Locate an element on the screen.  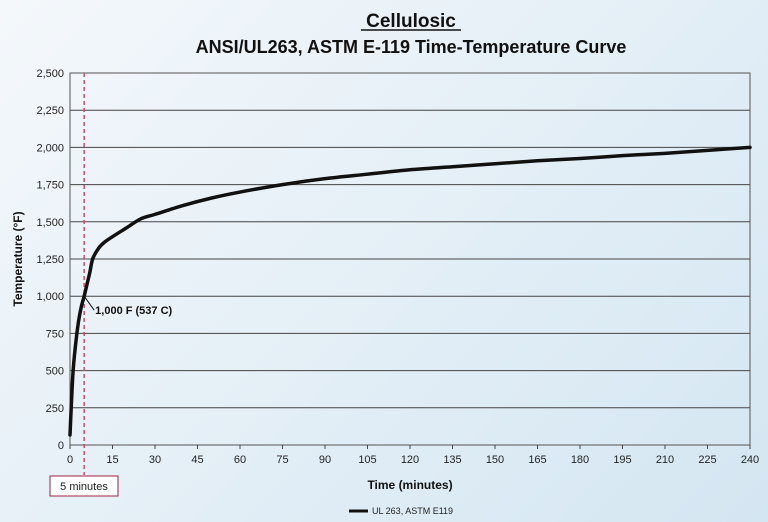
x-tick-label: 150 is located at coordinates (495, 460).